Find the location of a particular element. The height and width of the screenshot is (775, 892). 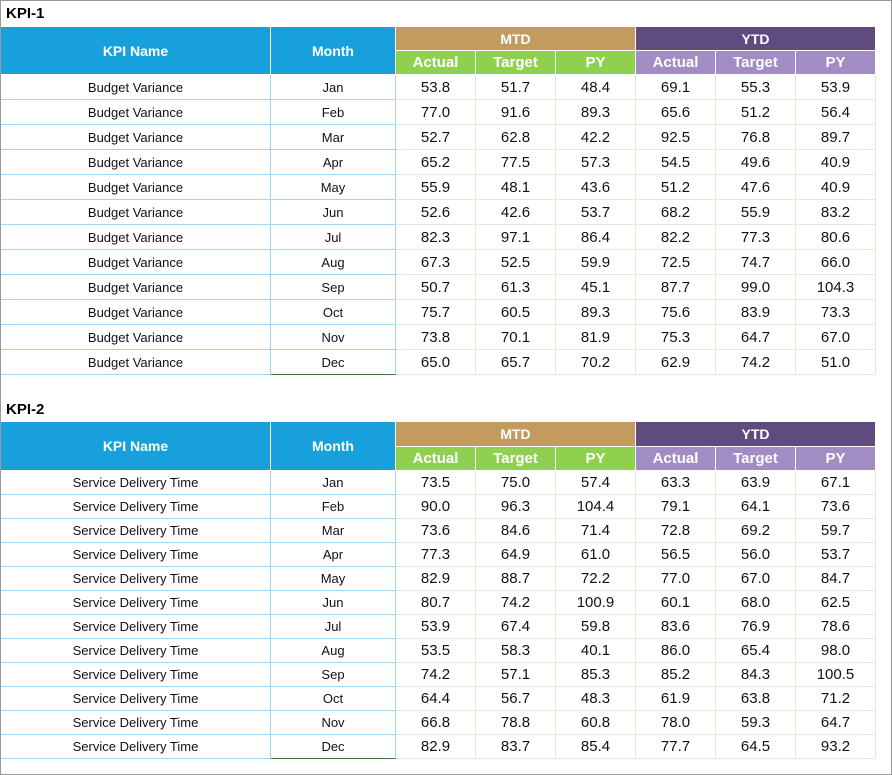

mtd-value-cell: 90.0 is located at coordinates (436, 507).